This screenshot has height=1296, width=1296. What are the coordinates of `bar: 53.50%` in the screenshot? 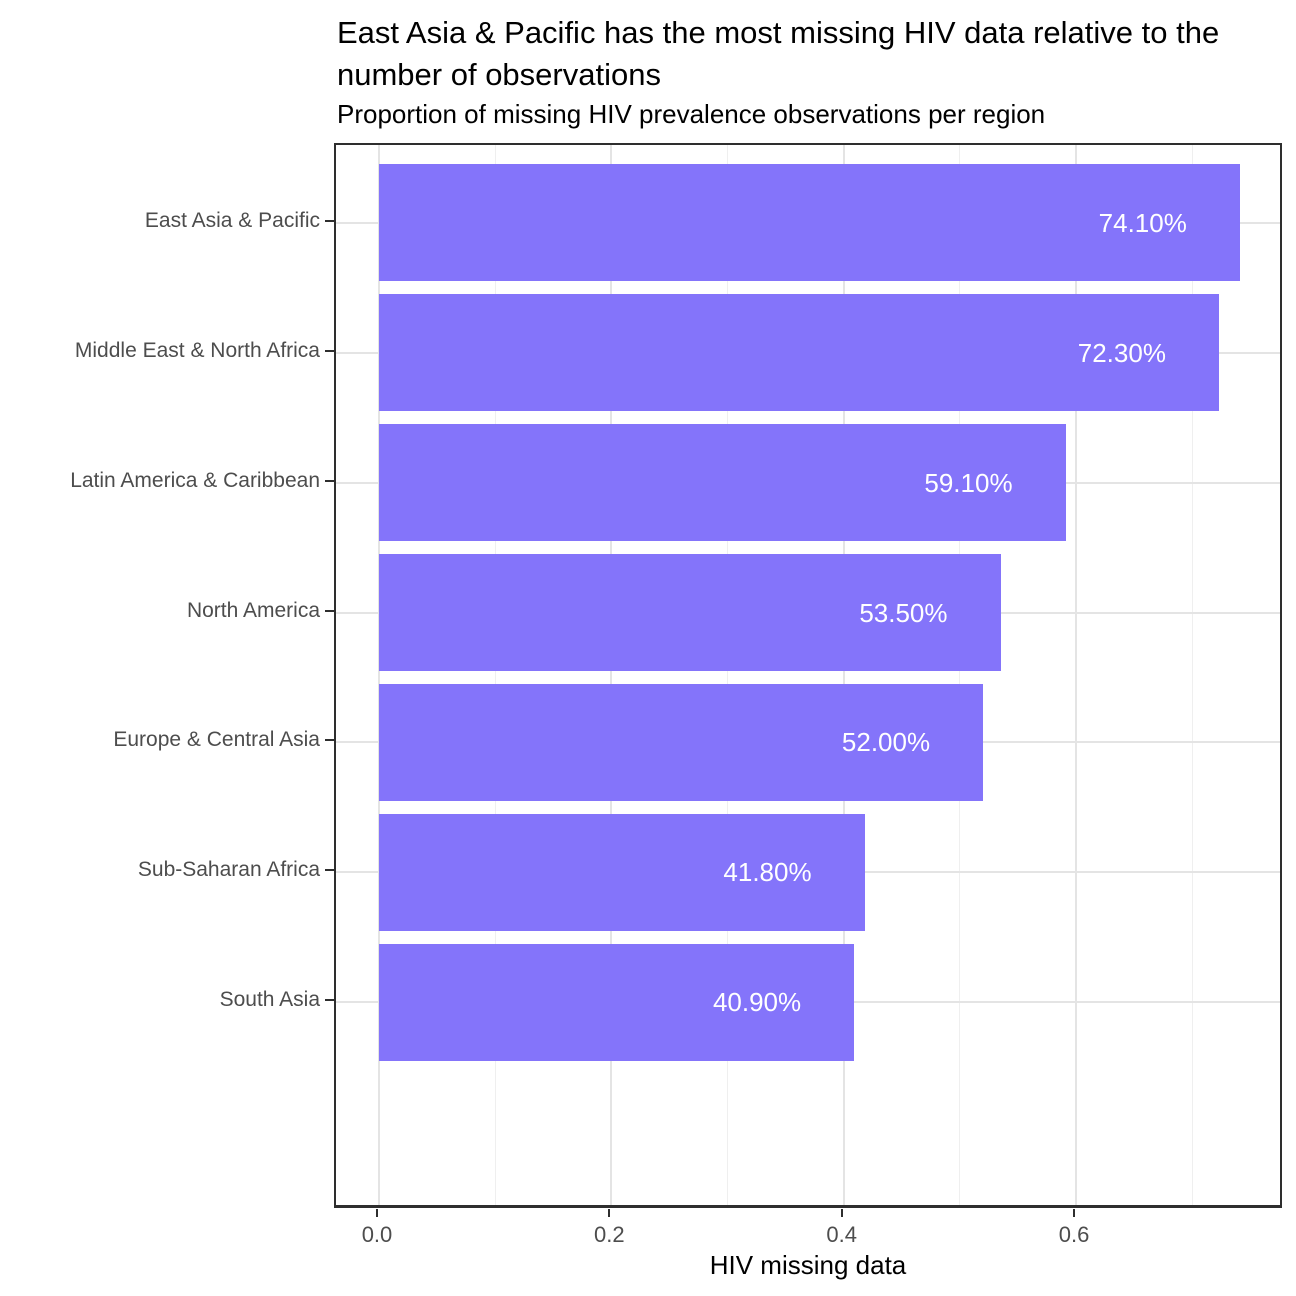 It's located at (689, 612).